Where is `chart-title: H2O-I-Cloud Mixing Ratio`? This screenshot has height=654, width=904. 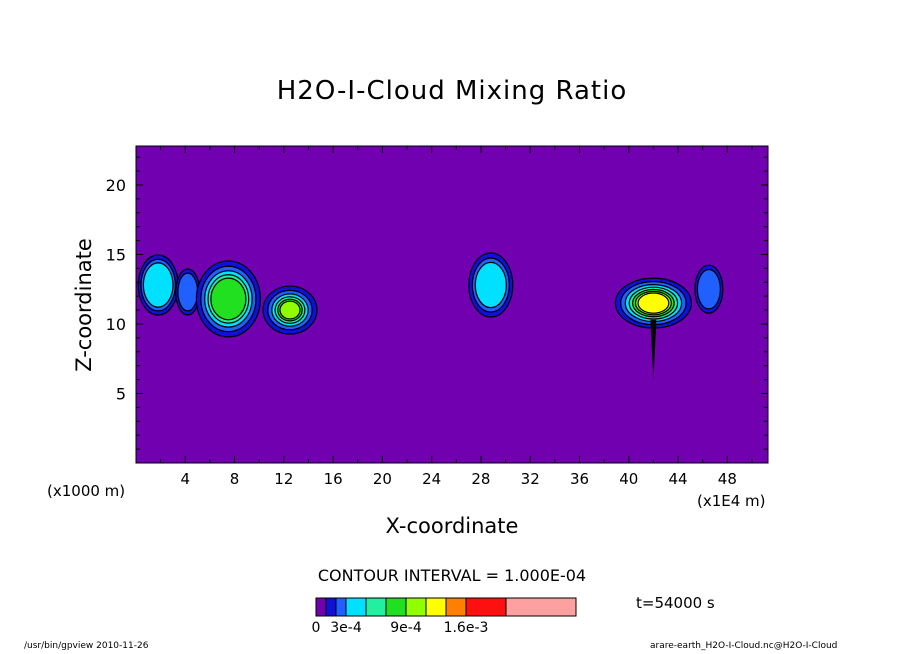
chart-title: H2O-I-Cloud Mixing Ratio is located at coordinates (452, 91).